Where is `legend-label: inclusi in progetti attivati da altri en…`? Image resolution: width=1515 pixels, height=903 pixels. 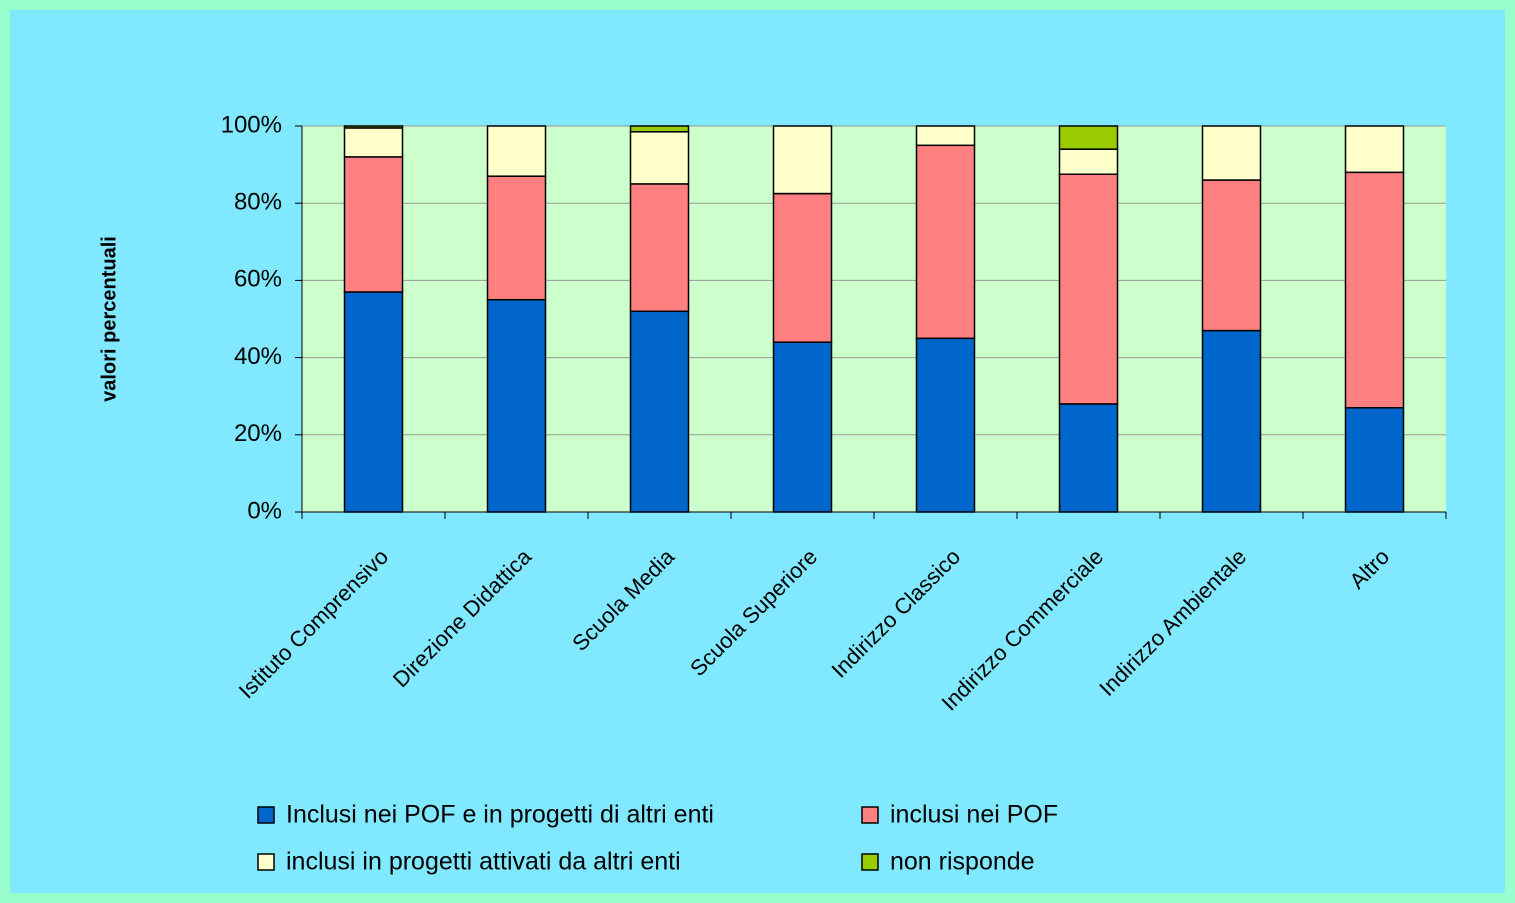
legend-label: inclusi in progetti attivati da altri en… is located at coordinates (483, 862).